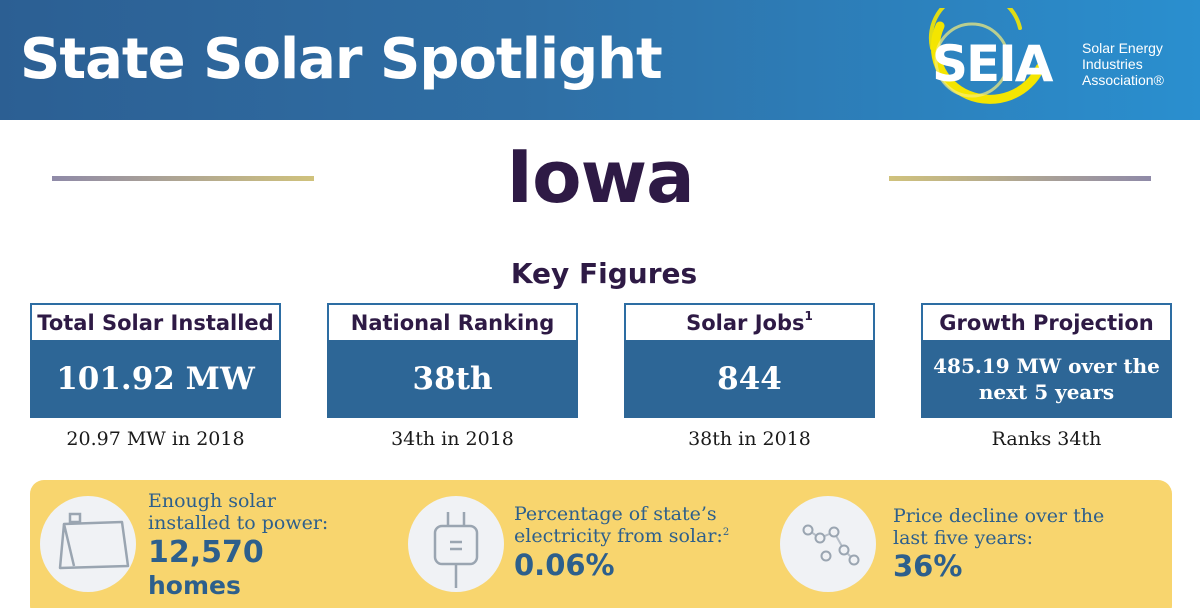 This screenshot has width=1200, height=608. Describe the element at coordinates (1046, 439) in the screenshot. I see `card-subtext: Ranks 34th` at that location.